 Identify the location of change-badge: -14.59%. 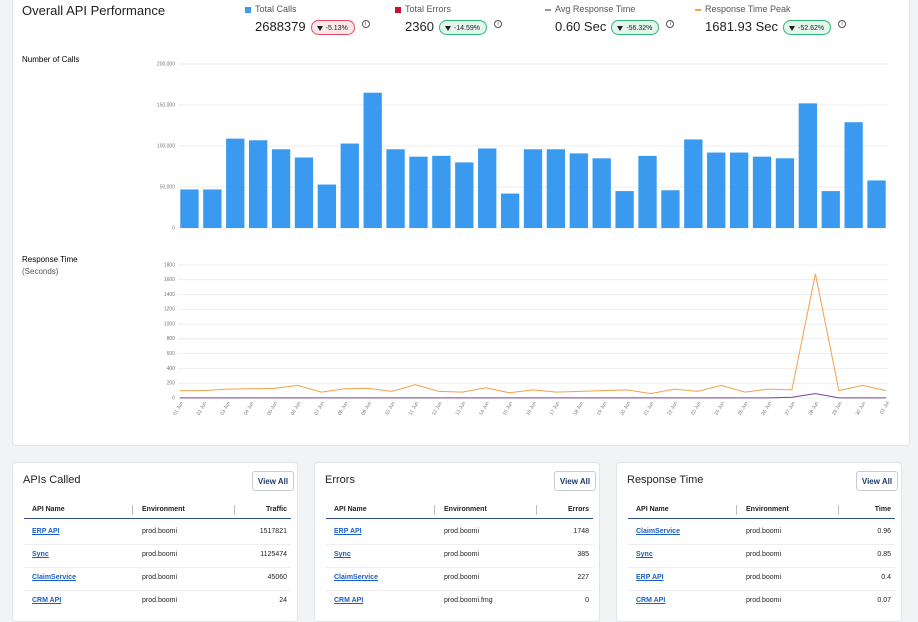
(462, 27).